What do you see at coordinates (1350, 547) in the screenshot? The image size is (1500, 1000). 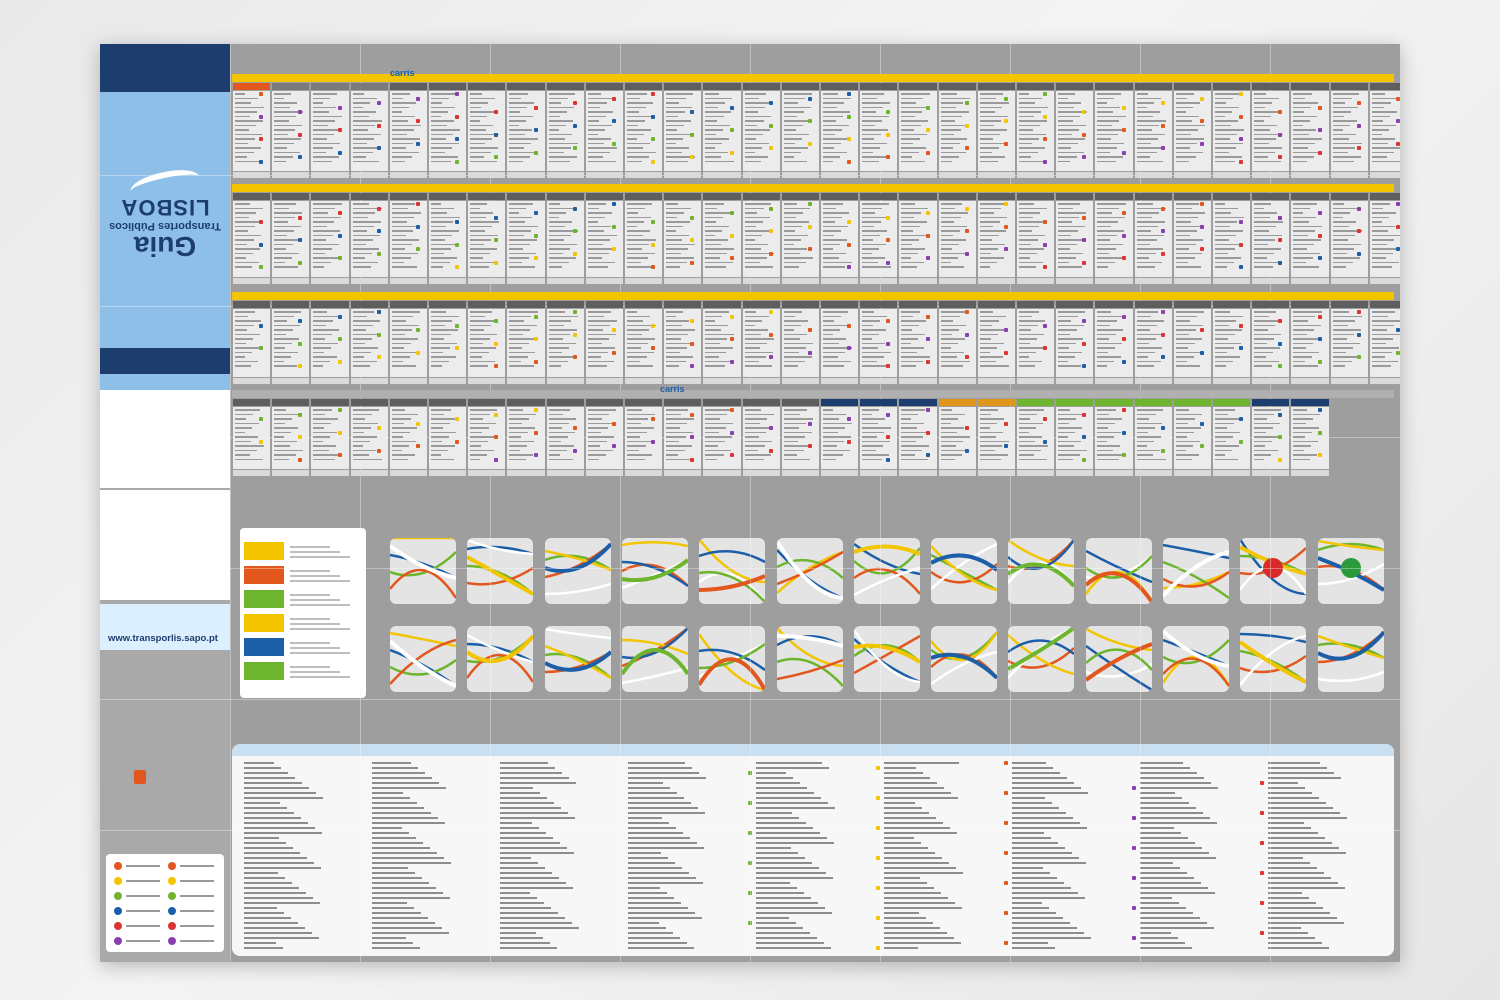 I see `map-road-line` at bounding box center [1350, 547].